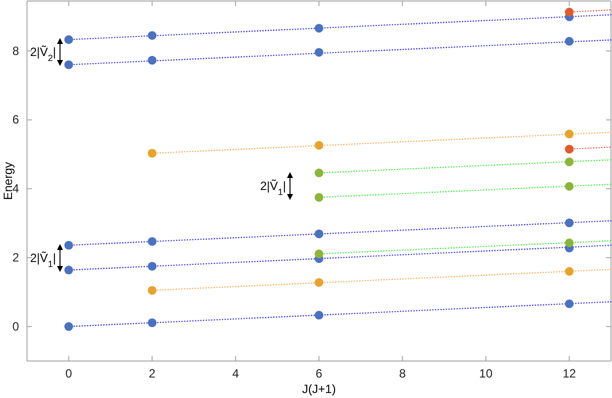 This screenshot has height=398, width=612. I want to click on annotation: 2|Ṽ$_{2}$|, so click(43, 54).